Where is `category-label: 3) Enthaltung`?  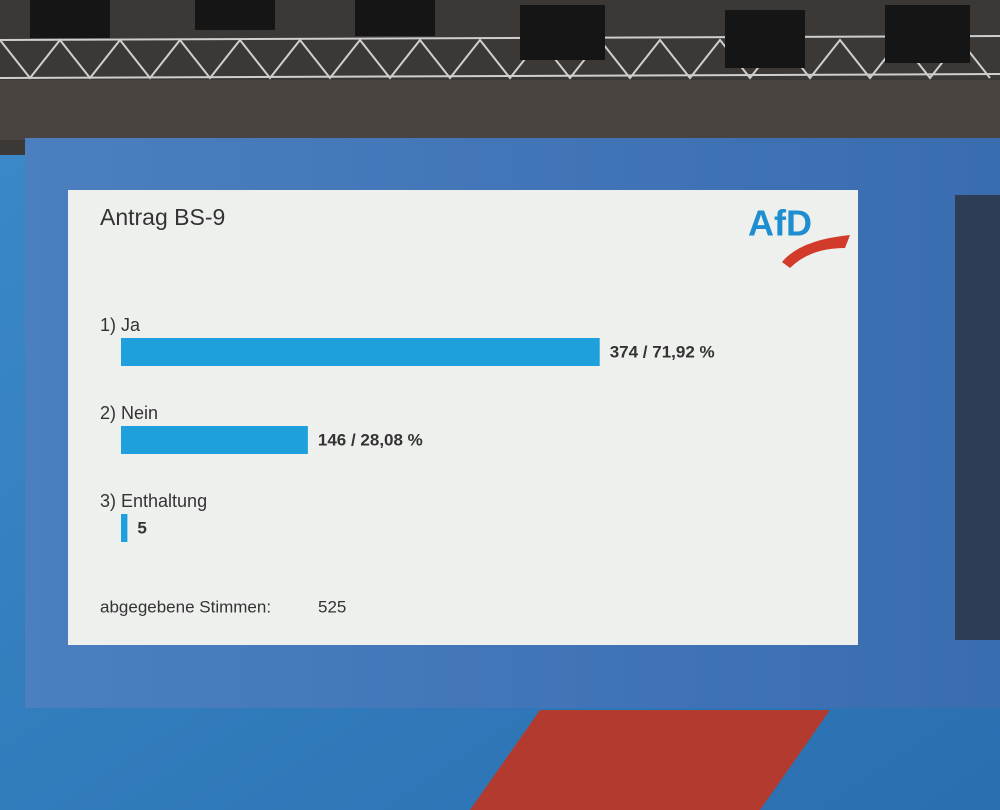 category-label: 3) Enthaltung is located at coordinates (153, 501).